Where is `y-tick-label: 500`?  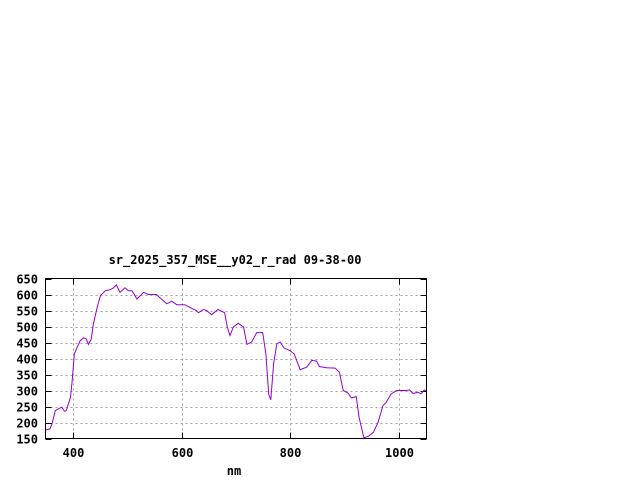
y-tick-label: 500 is located at coordinates (27, 328).